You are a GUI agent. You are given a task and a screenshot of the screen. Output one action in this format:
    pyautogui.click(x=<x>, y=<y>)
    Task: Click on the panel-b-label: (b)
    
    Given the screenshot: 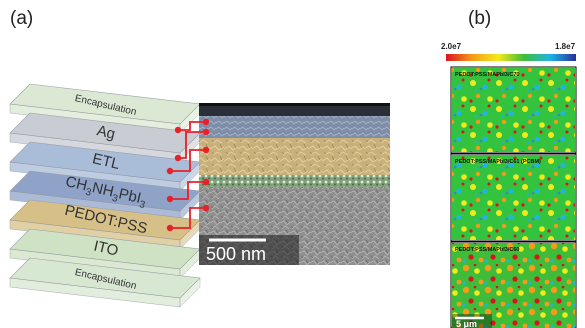 What is the action you would take?
    pyautogui.click(x=480, y=18)
    